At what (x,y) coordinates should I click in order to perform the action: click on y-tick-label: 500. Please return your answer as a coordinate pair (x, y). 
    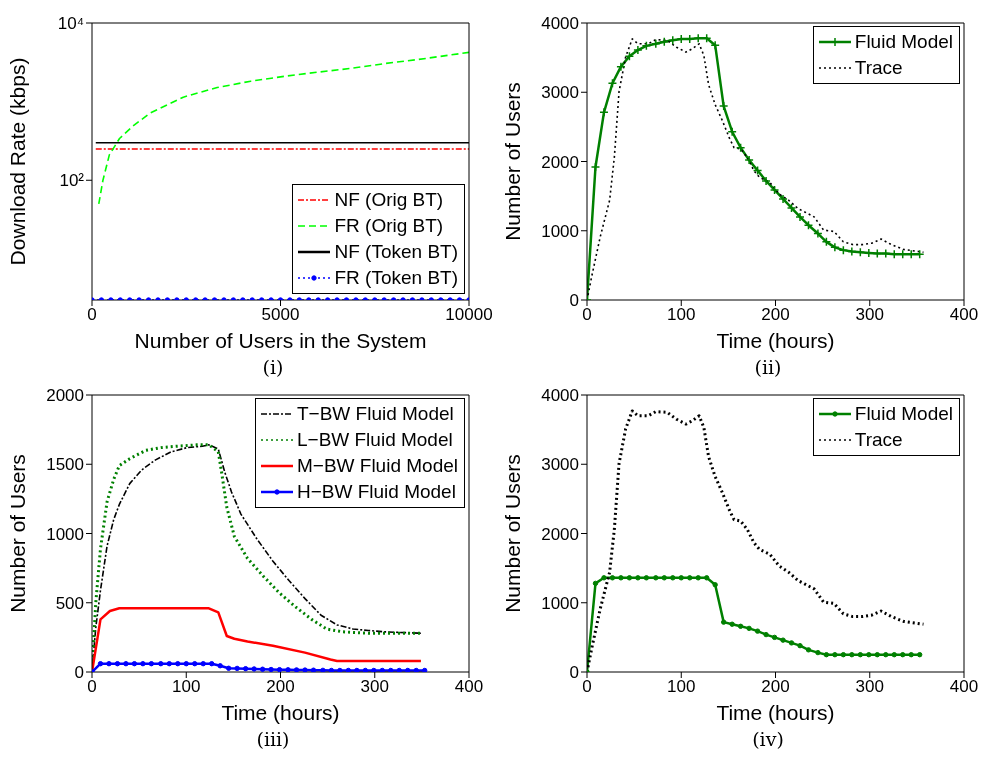
    Looking at the image, I should click on (69, 603).